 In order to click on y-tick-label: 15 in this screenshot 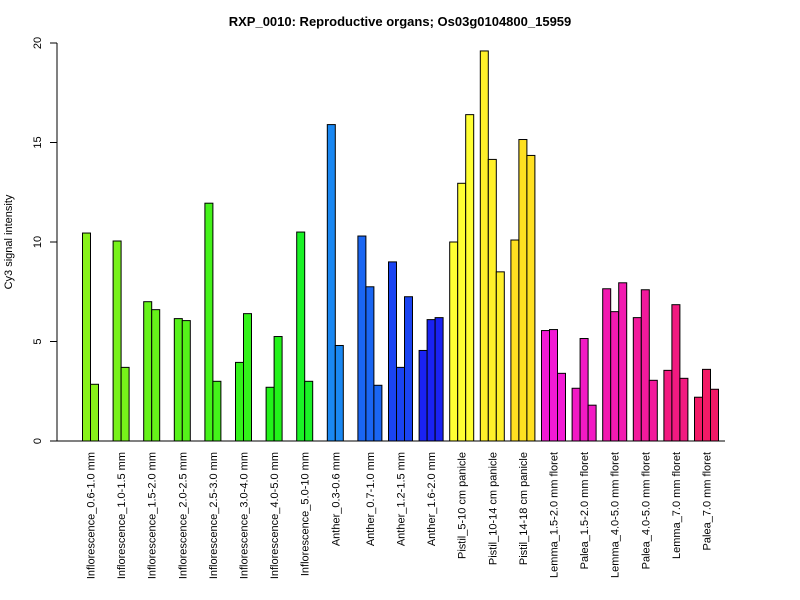, I will do `click(38, 142)`.